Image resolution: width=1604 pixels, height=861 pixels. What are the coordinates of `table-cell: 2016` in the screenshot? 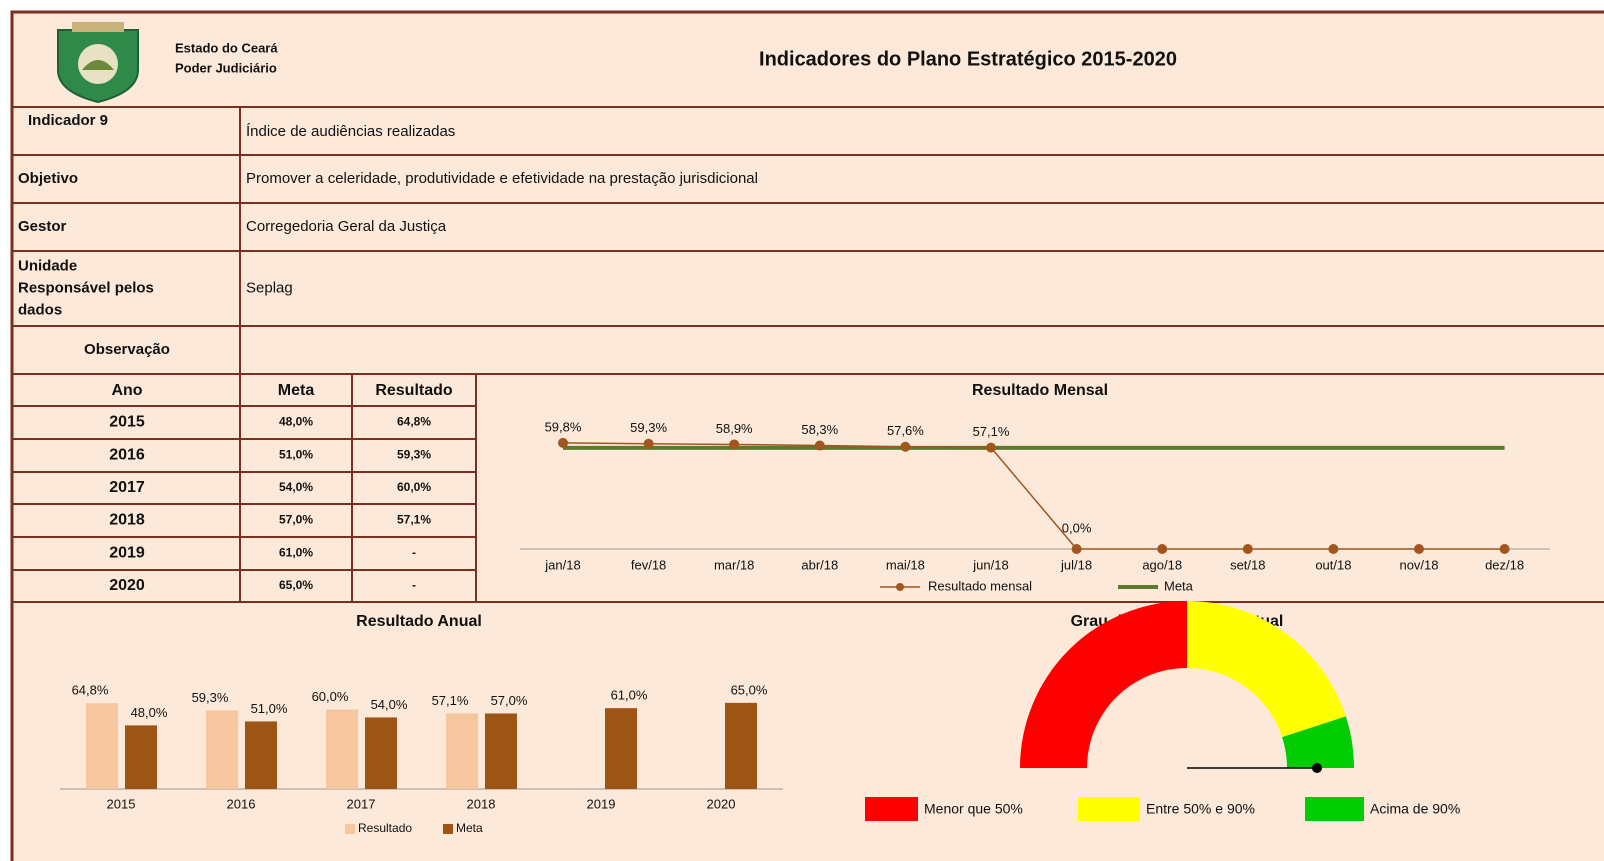 It's located at (127, 455).